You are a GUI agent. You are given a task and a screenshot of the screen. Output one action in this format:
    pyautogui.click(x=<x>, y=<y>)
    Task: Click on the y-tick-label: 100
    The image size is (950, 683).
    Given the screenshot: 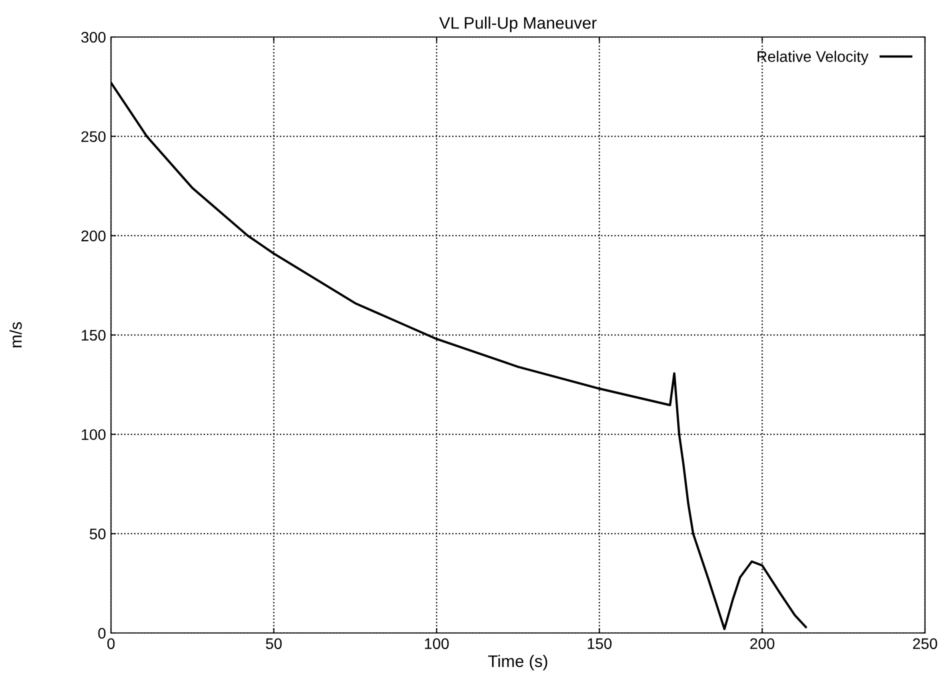 What is the action you would take?
    pyautogui.click(x=94, y=434)
    